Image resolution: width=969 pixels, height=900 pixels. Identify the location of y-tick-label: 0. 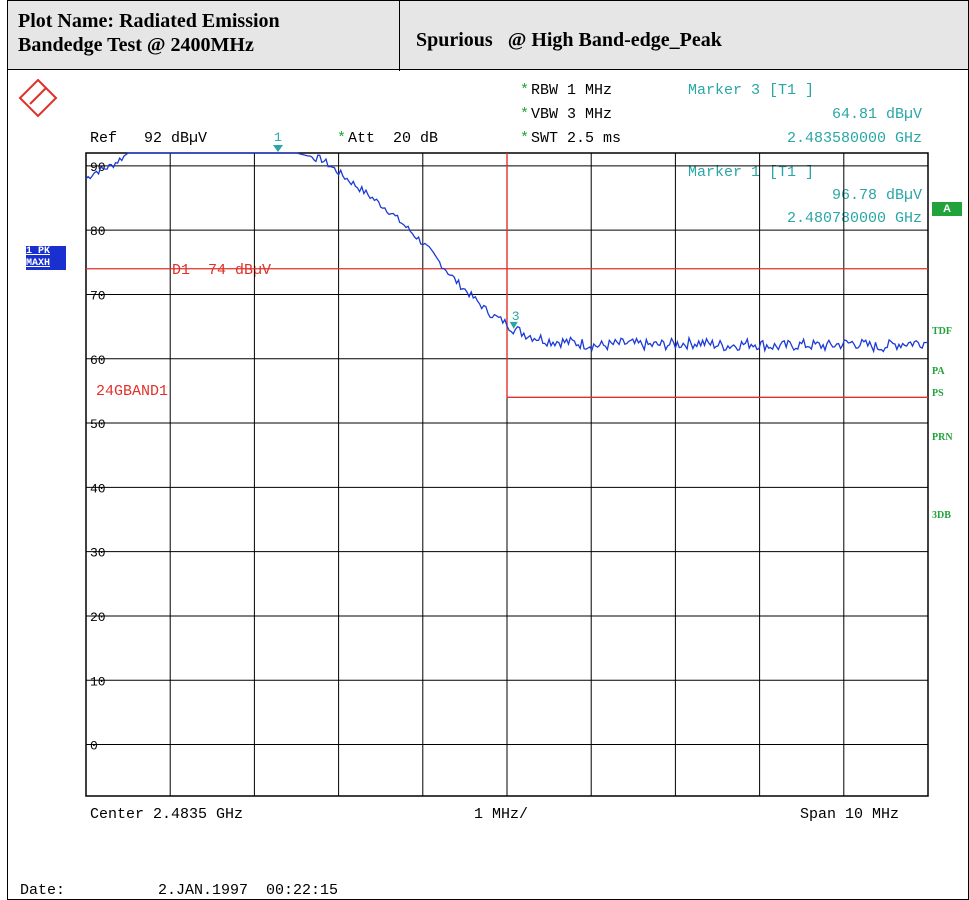
(94, 746).